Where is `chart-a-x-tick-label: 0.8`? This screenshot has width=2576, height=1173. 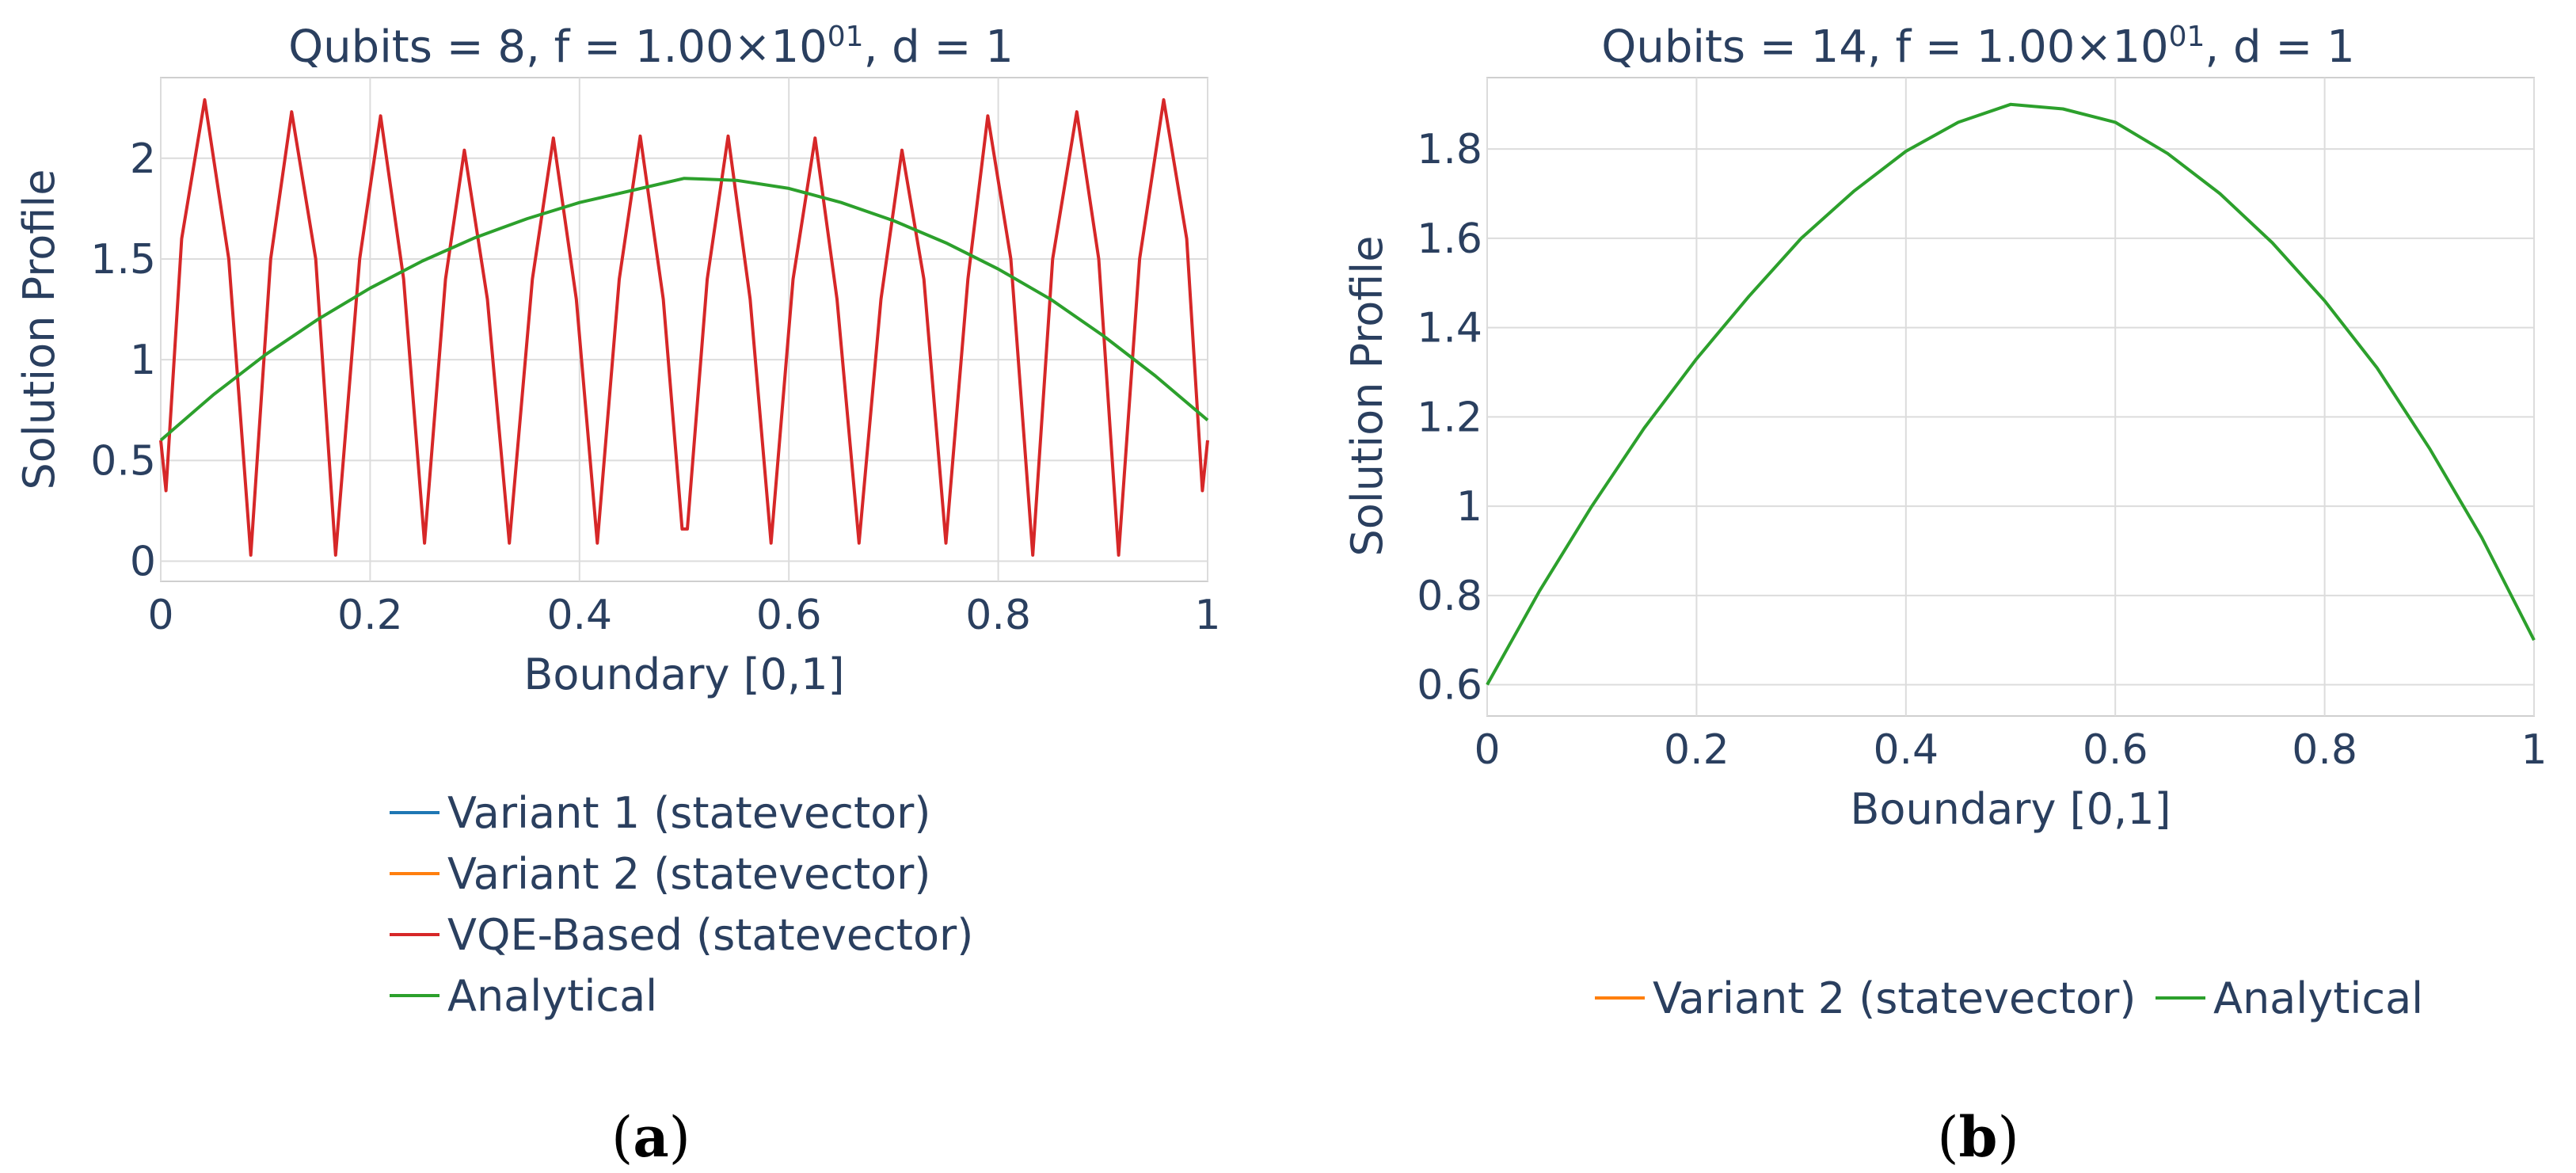 chart-a-x-tick-label: 0.8 is located at coordinates (998, 615).